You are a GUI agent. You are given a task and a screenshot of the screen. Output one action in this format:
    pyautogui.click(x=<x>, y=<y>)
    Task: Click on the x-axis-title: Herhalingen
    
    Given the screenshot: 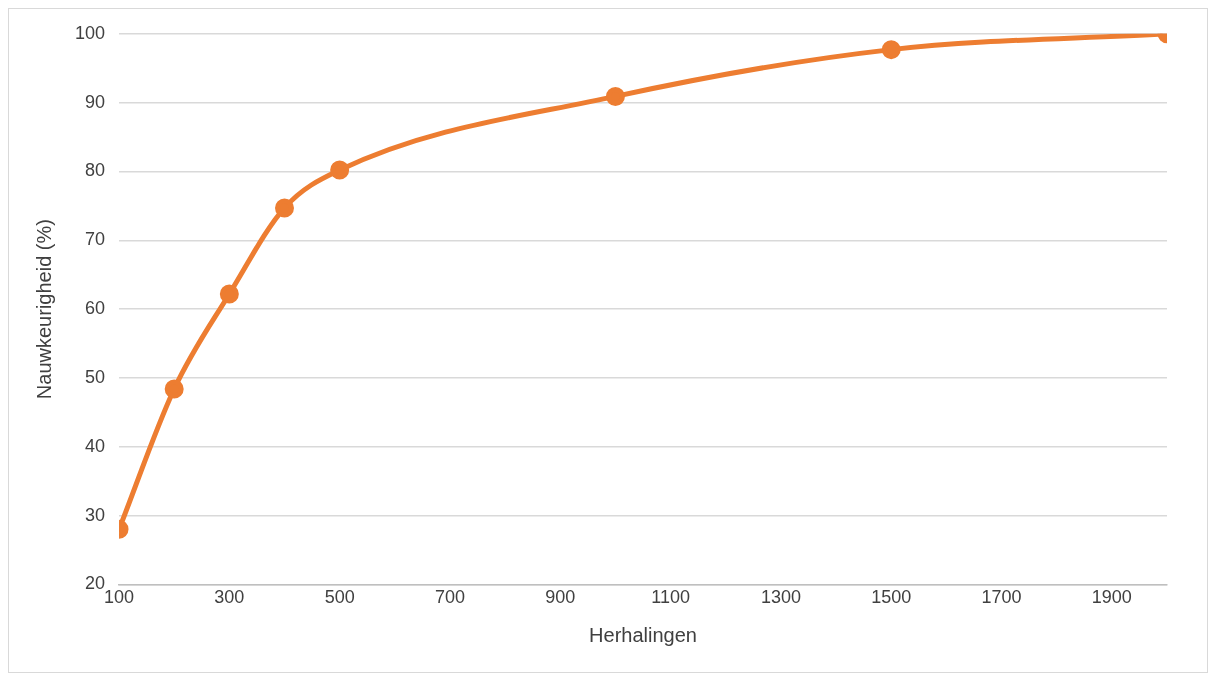 What is the action you would take?
    pyautogui.click(x=643, y=634)
    